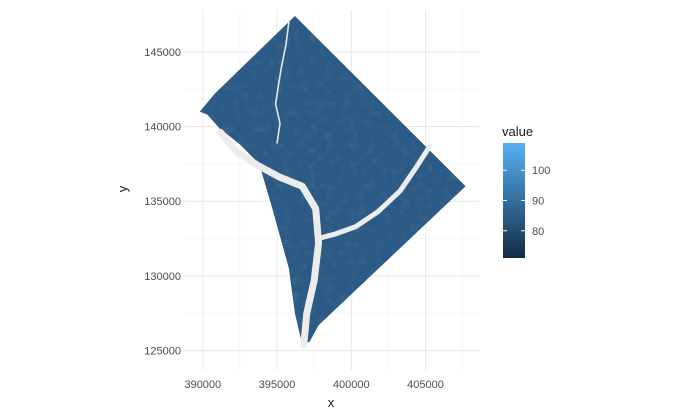 Image resolution: width=678 pixels, height=419 pixels. Describe the element at coordinates (282, 82) in the screenshot. I see `creek-rock` at that location.